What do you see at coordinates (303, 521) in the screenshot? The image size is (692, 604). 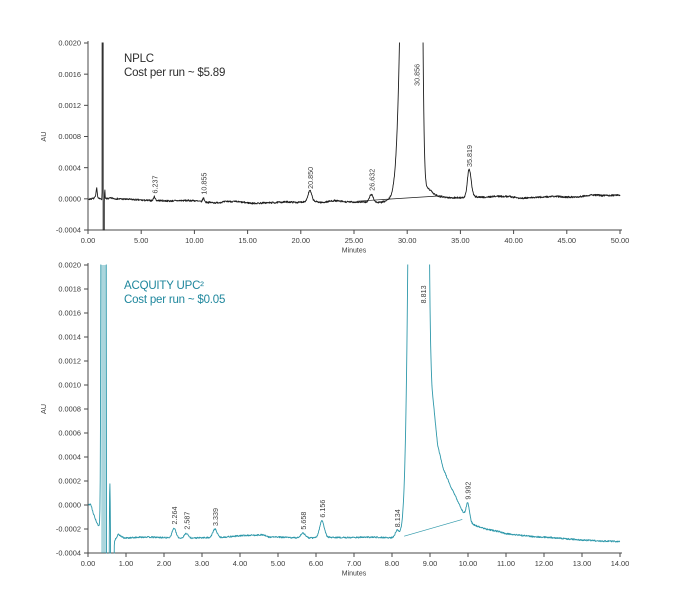 I see `svg-text: 5.658` at bounding box center [303, 521].